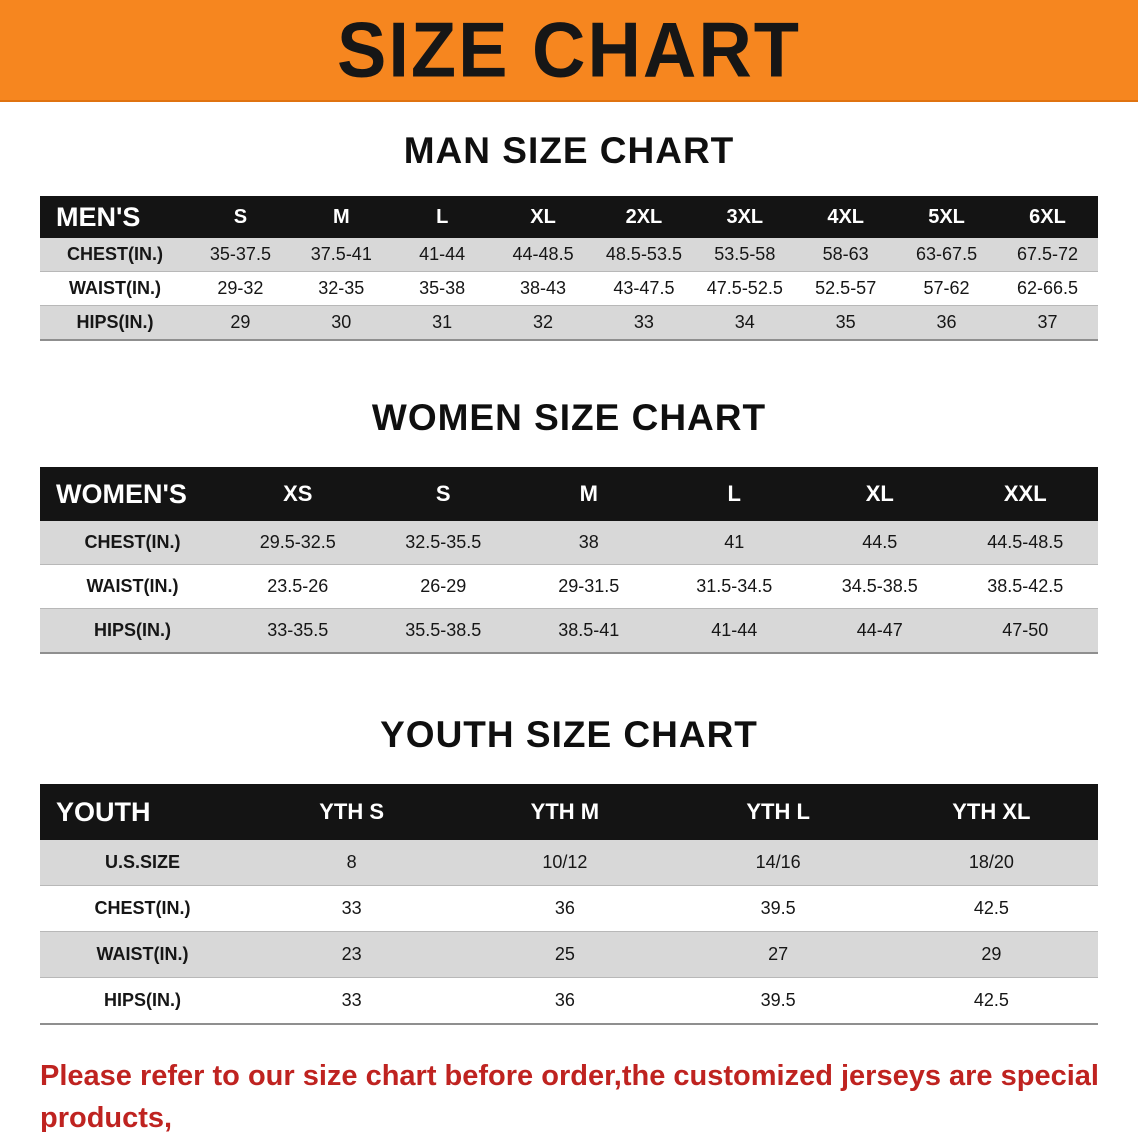 The width and height of the screenshot is (1138, 1132). I want to click on men-corner-label: MEN'S, so click(115, 217).